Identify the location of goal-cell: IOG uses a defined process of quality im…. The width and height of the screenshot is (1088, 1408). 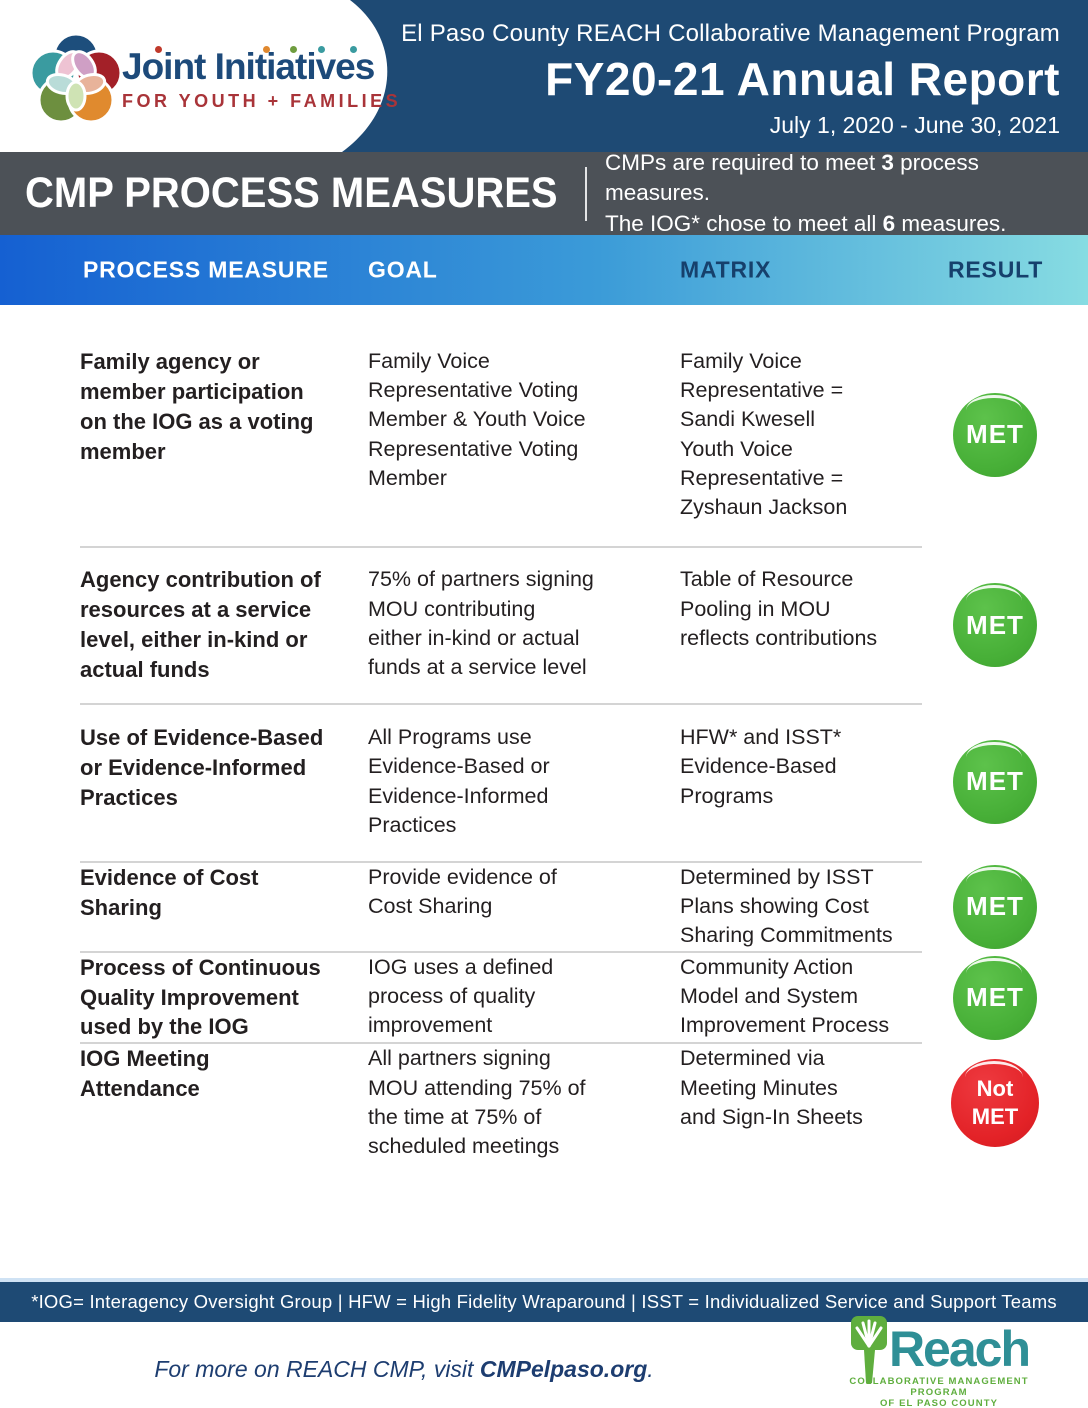
(461, 996).